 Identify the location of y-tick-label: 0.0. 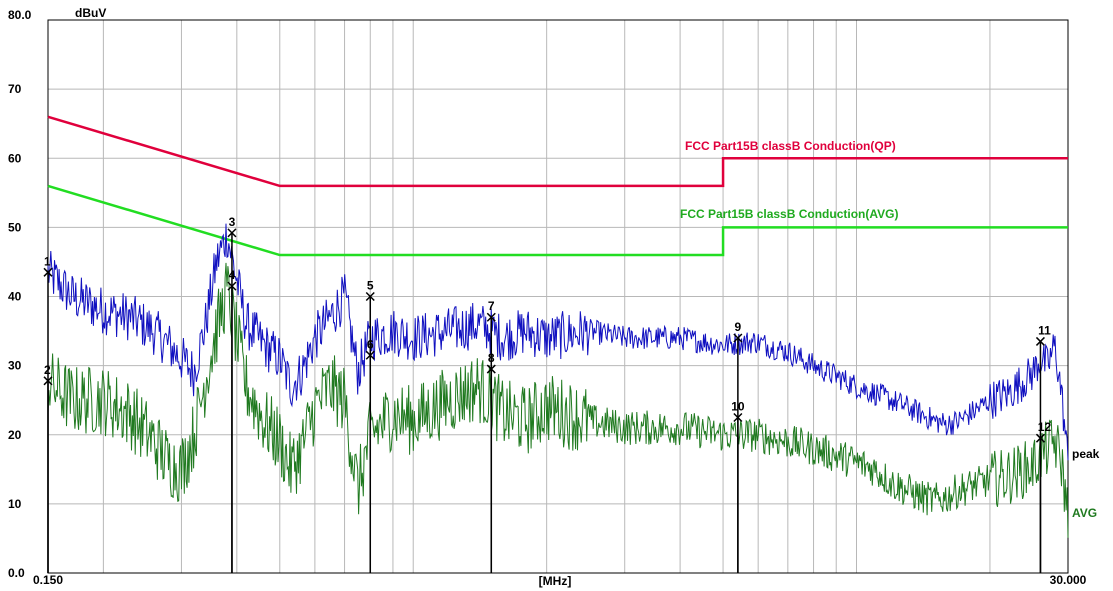
(16, 573).